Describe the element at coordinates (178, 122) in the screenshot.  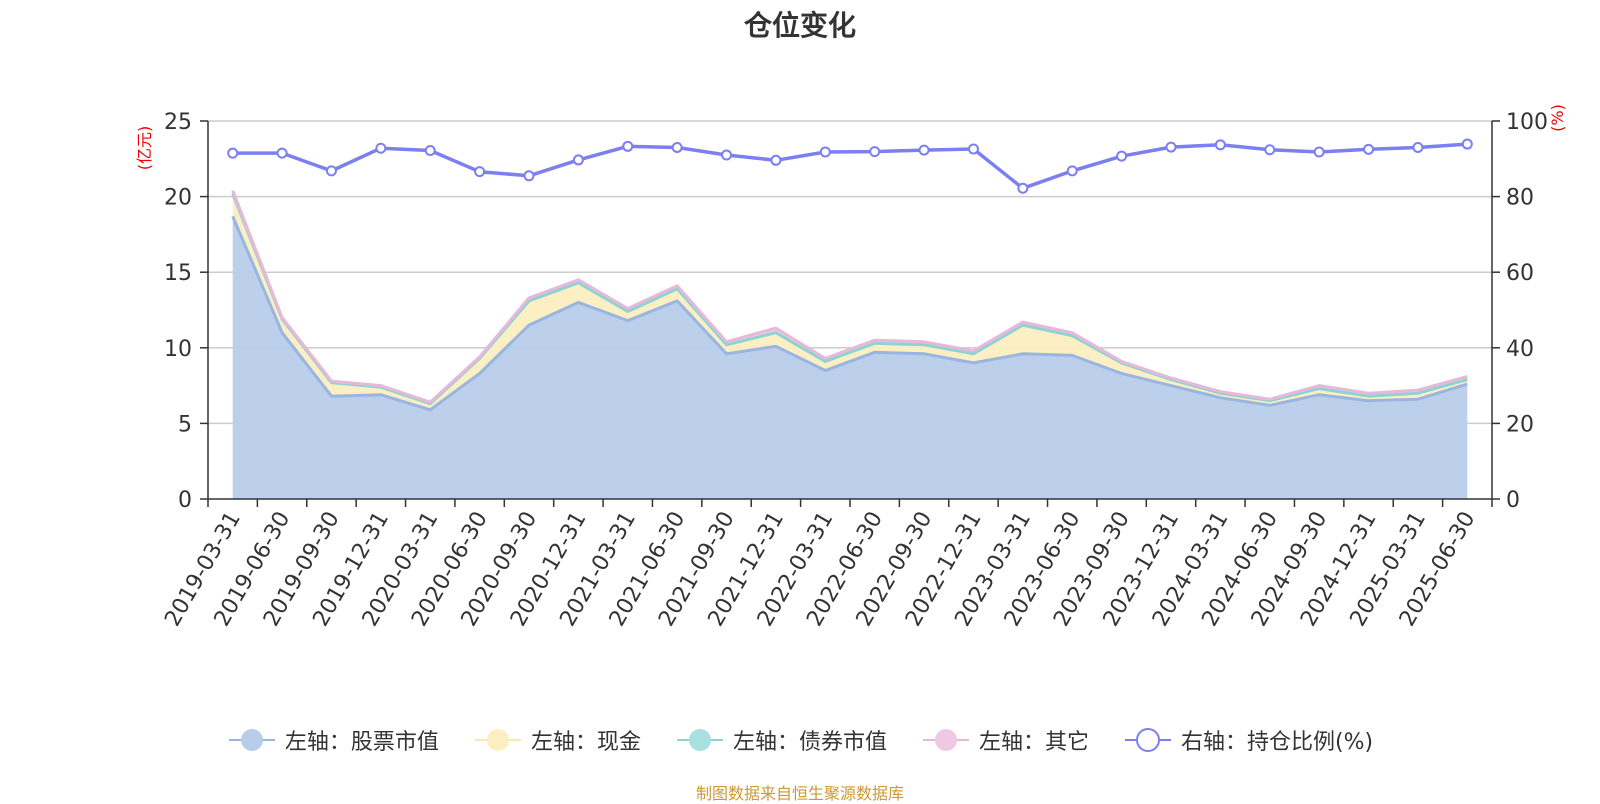
I see `y-left-tick-label: 25` at that location.